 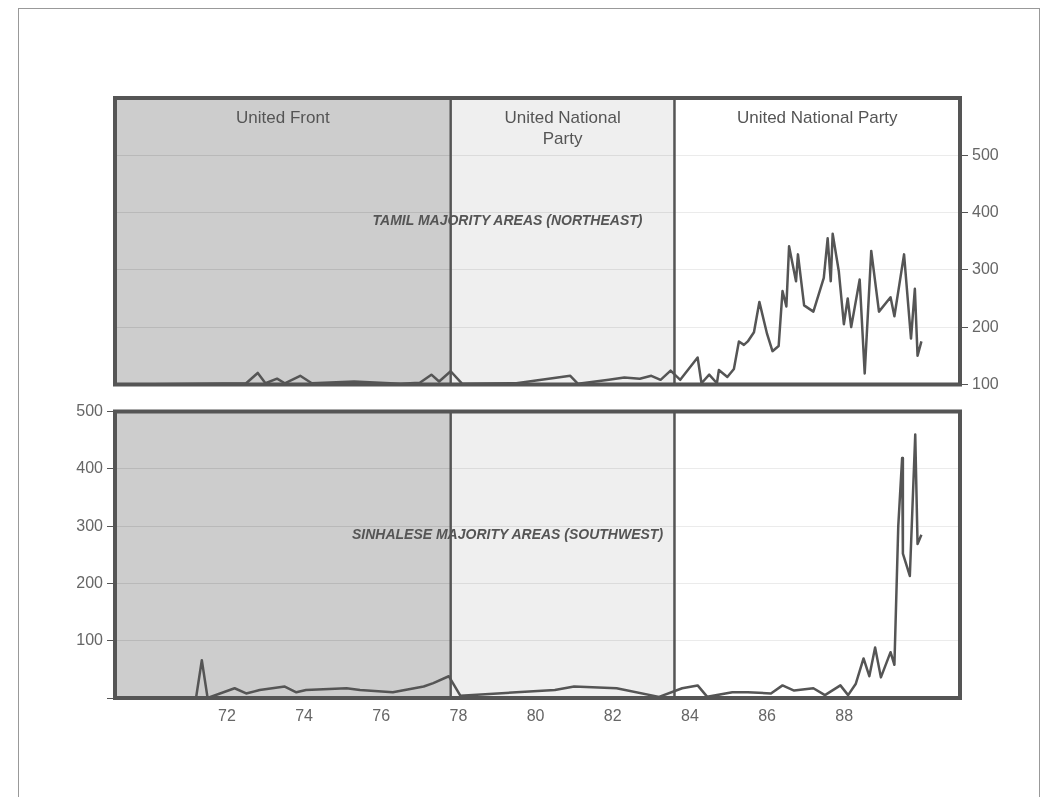 I want to click on x-tick-label: 72, so click(x=227, y=716).